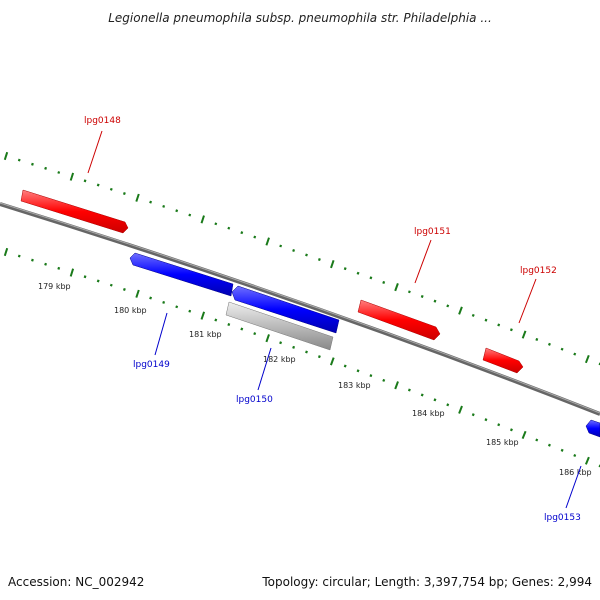 The height and width of the screenshot is (600, 600). Describe the element at coordinates (503, 360) in the screenshot. I see `gene-lpg0152` at that location.